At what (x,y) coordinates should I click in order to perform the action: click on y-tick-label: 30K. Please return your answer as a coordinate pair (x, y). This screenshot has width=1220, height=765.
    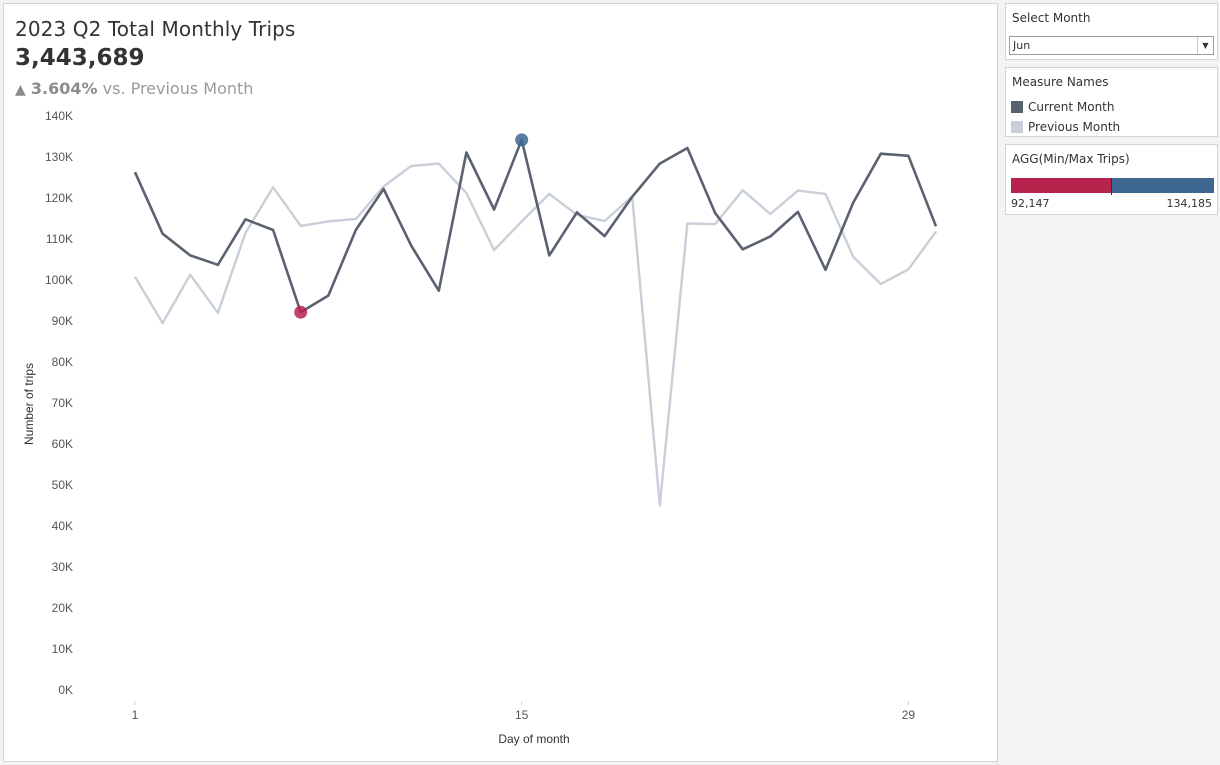
    Looking at the image, I should click on (62, 567).